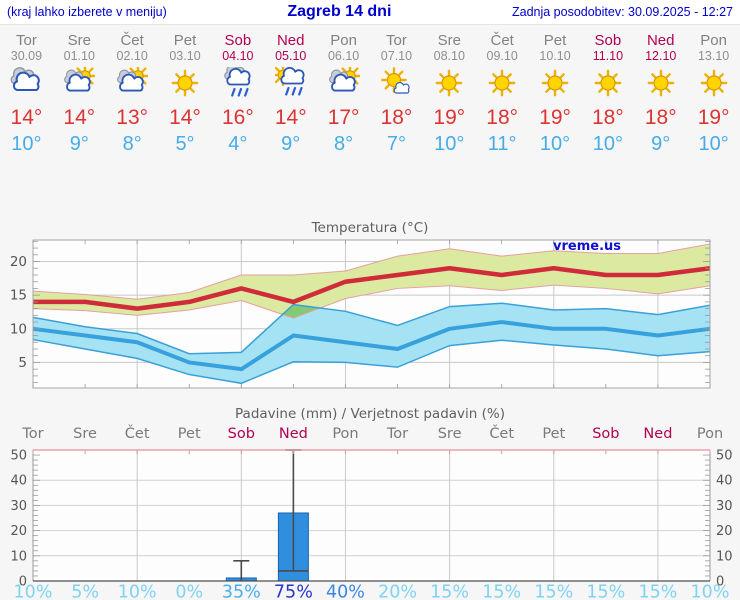 The width and height of the screenshot is (740, 600). Describe the element at coordinates (185, 40) in the screenshot. I see `day-name-label: Pet` at that location.